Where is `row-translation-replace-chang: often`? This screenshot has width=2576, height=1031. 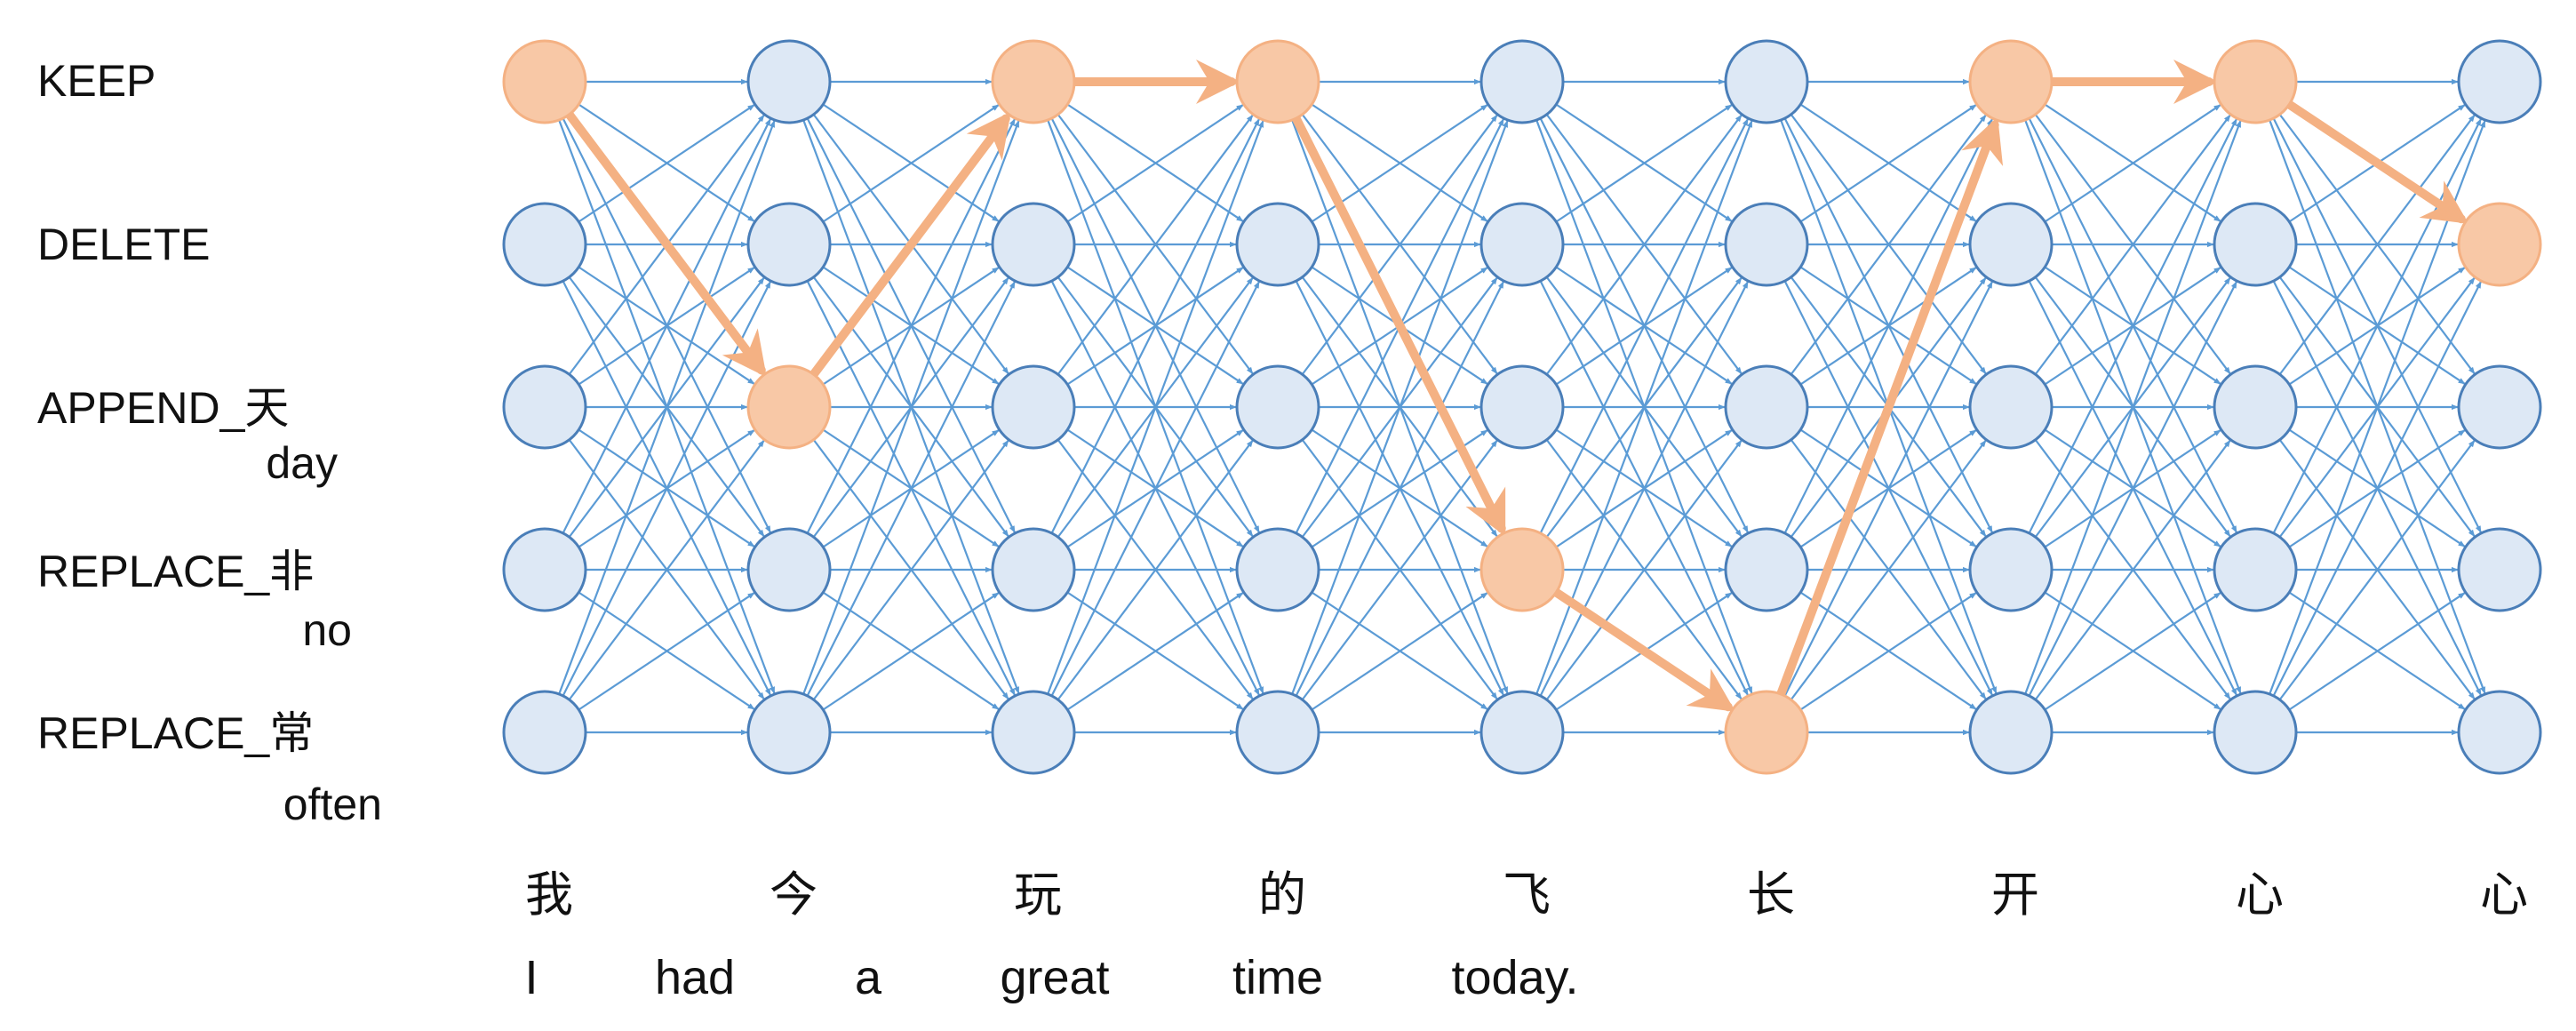 row-translation-replace-chang: often is located at coordinates (332, 804).